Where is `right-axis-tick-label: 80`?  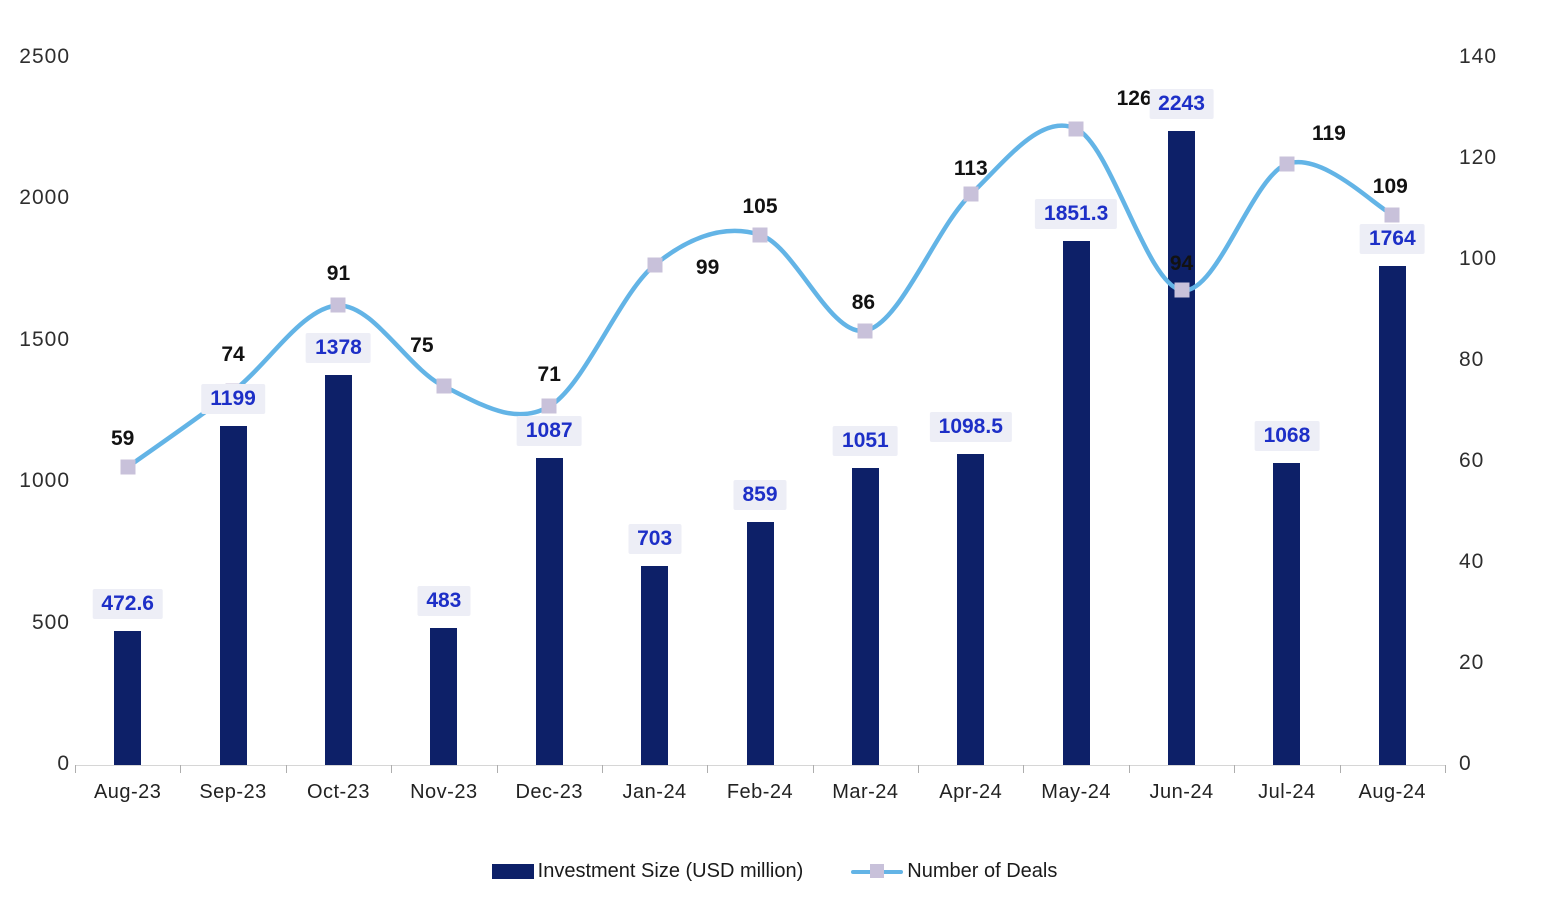
right-axis-tick-label: 80 is located at coordinates (1472, 359).